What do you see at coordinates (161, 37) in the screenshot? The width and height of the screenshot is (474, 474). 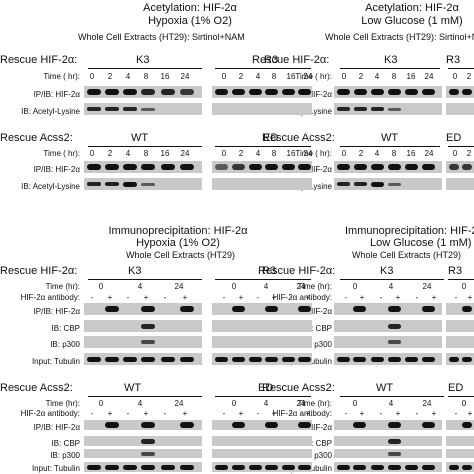 I see `panel-subtitle: Whole Cell Extracts (HT29): Sirtinol+NAM` at bounding box center [161, 37].